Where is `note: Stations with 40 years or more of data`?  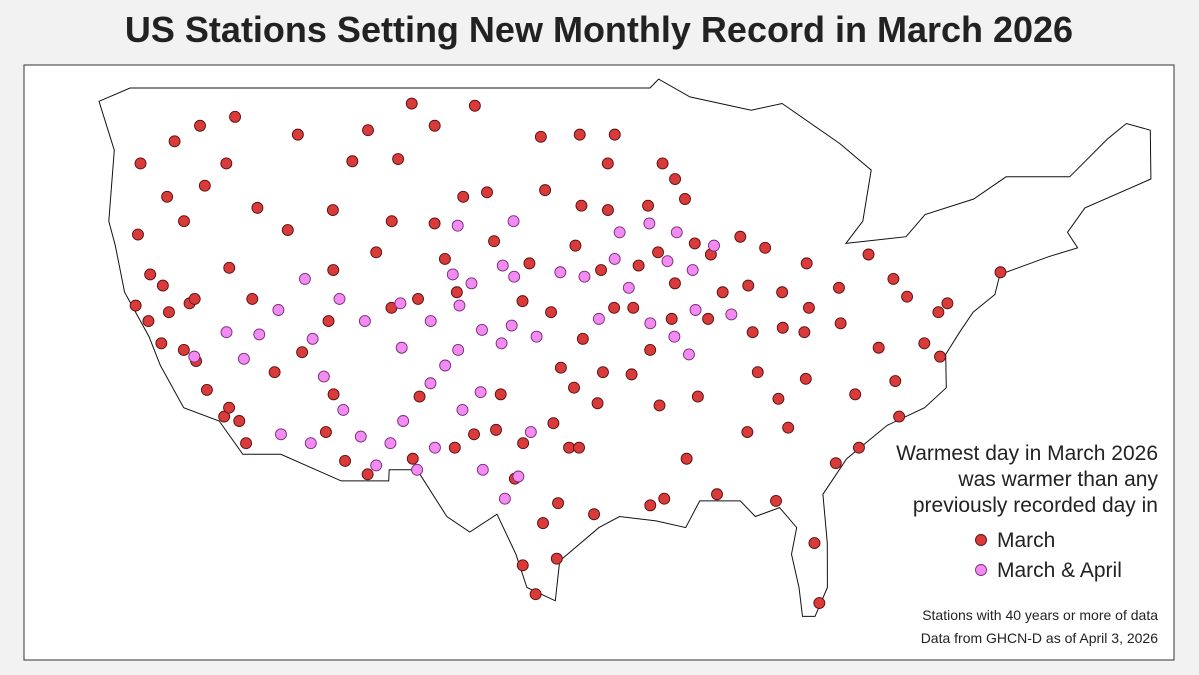 note: Stations with 40 years or more of data is located at coordinates (1040, 615).